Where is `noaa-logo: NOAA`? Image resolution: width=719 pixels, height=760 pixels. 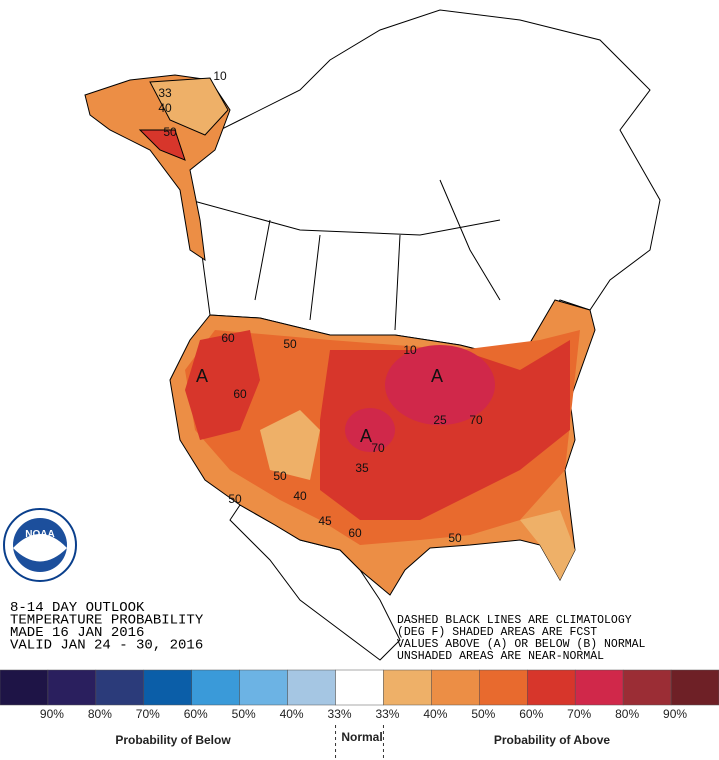 noaa-logo: NOAA is located at coordinates (40, 545).